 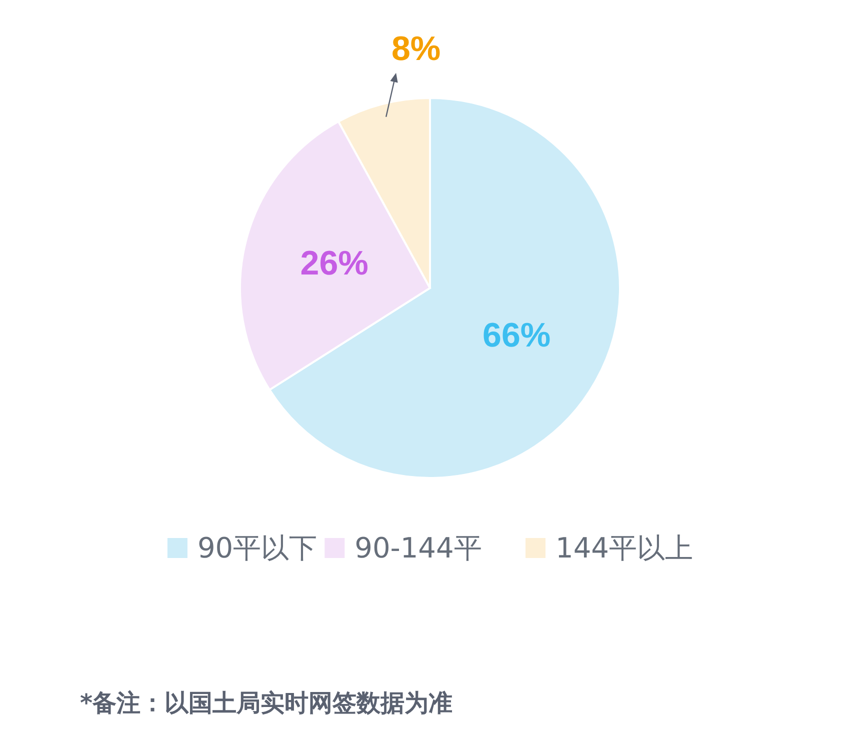 I want to click on data-label: 26%, so click(x=334, y=263).